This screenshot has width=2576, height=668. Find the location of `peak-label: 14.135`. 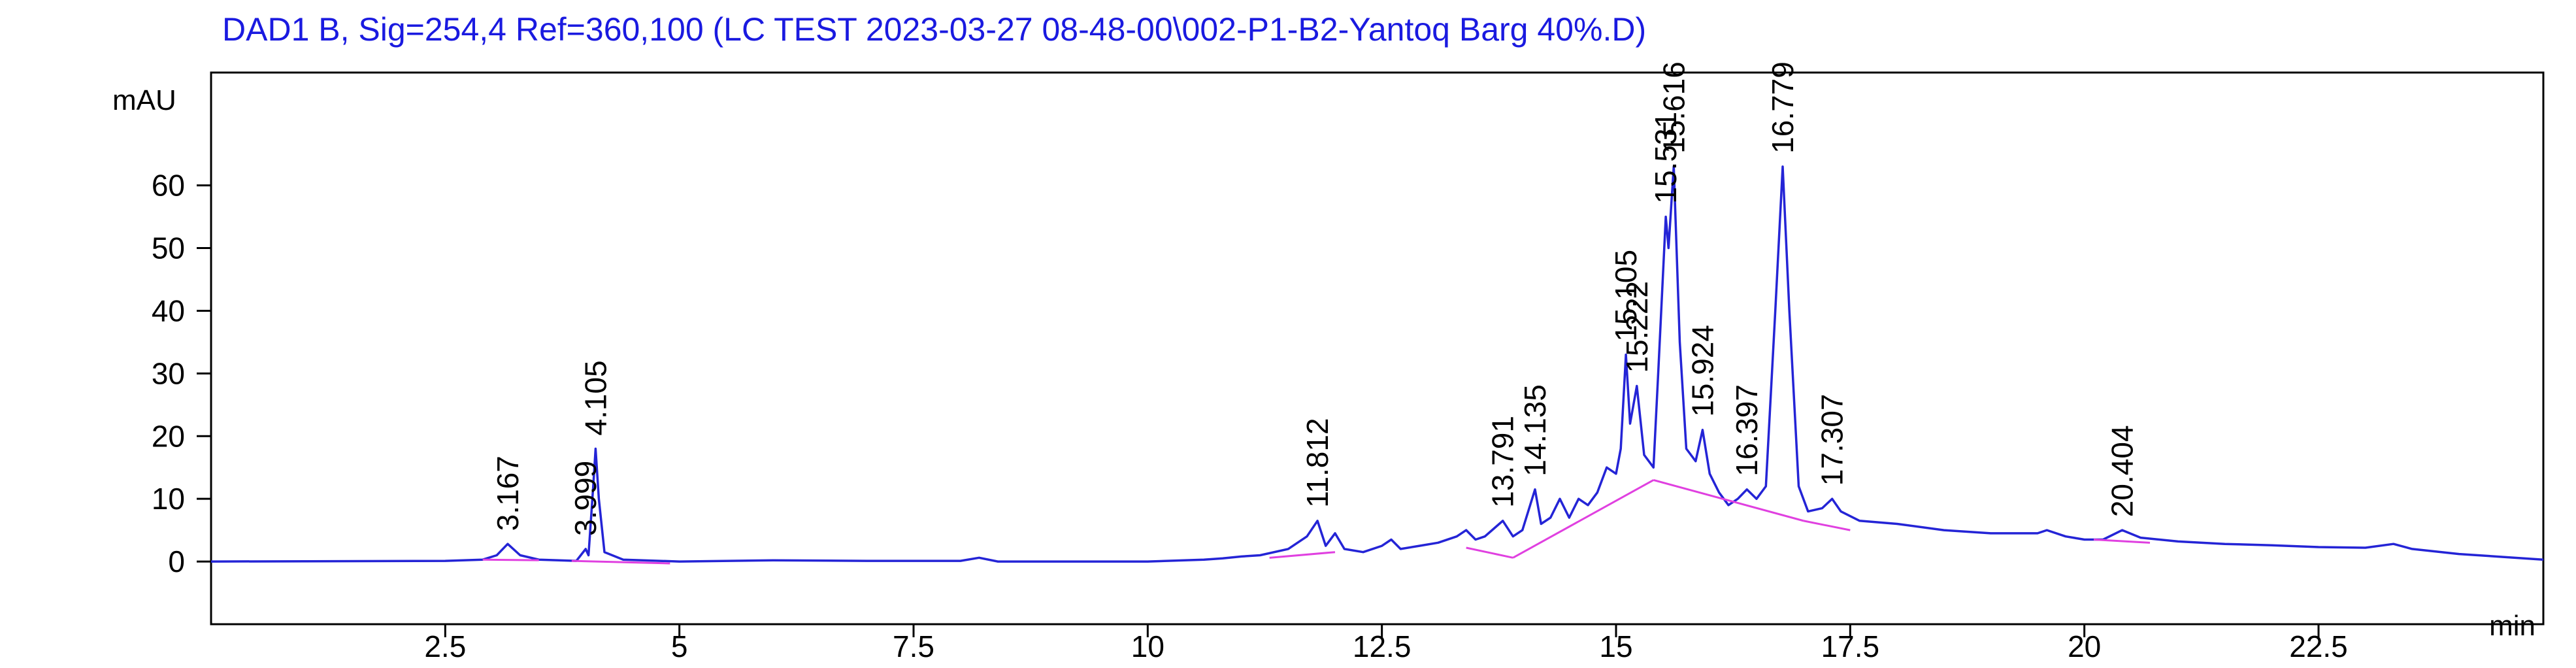

peak-label: 14.135 is located at coordinates (1535, 430).